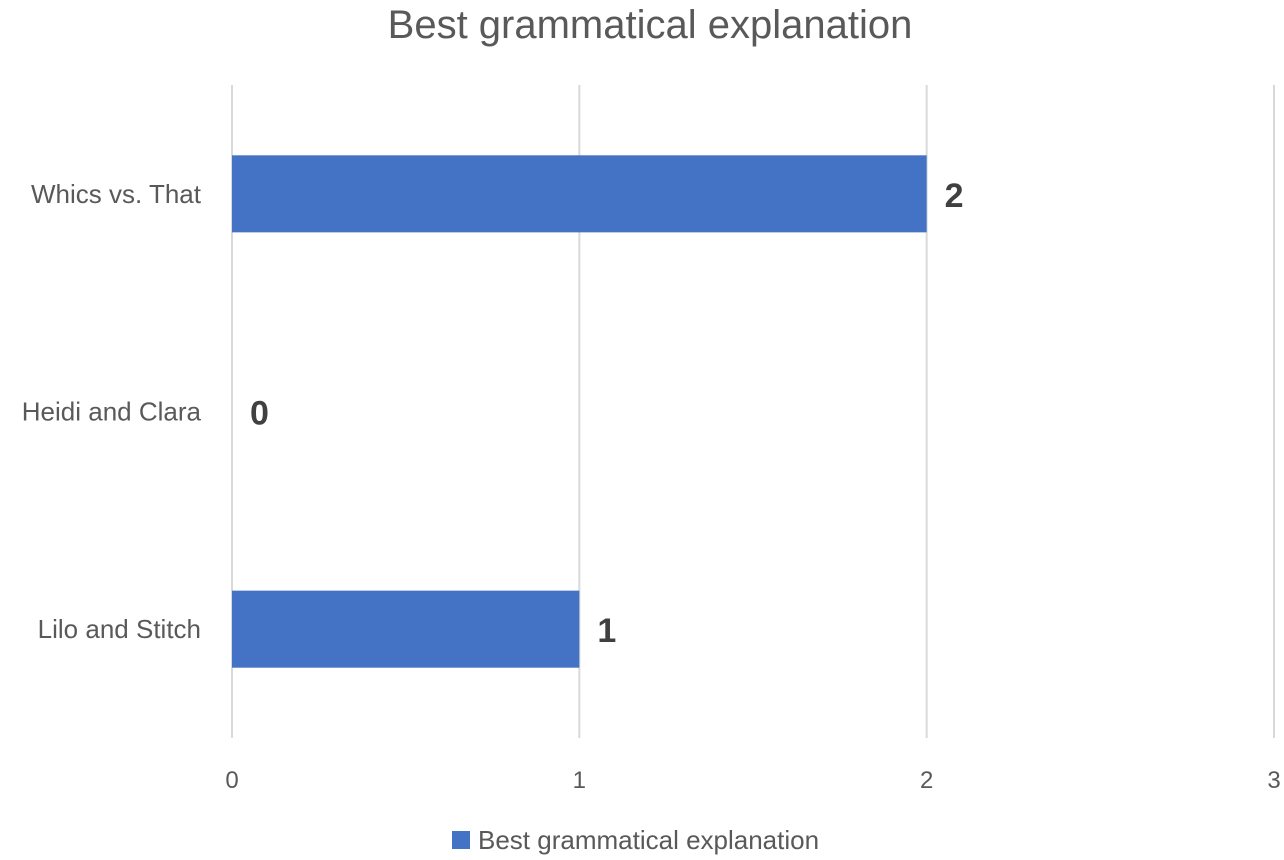  What do you see at coordinates (926, 780) in the screenshot?
I see `x-tick-label: 2` at bounding box center [926, 780].